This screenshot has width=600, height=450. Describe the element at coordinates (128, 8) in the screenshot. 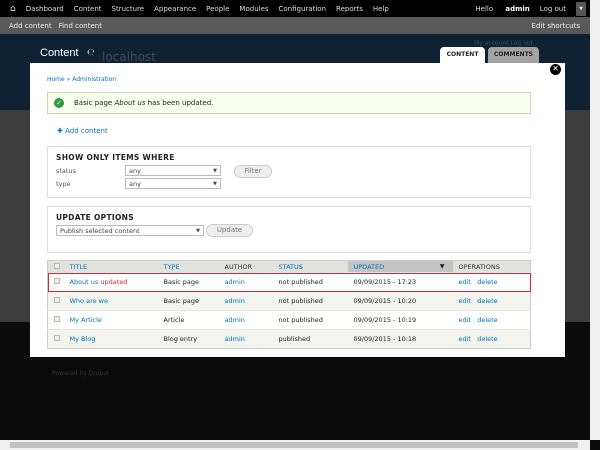

I see `toolbar-structure: Structure` at that location.